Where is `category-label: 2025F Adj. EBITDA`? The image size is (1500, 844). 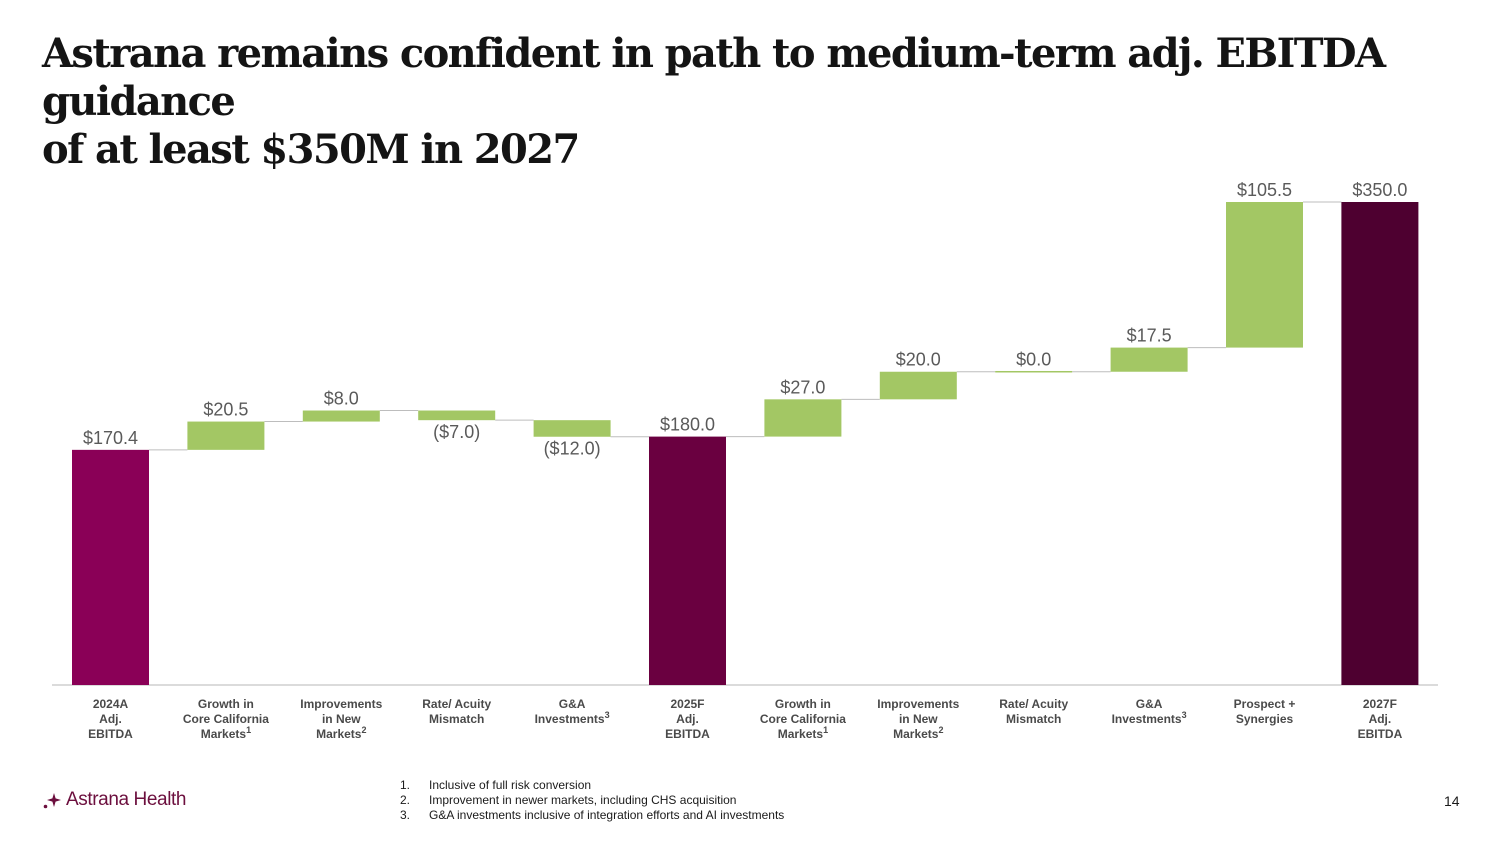 category-label: 2025F Adj. EBITDA is located at coordinates (687, 719).